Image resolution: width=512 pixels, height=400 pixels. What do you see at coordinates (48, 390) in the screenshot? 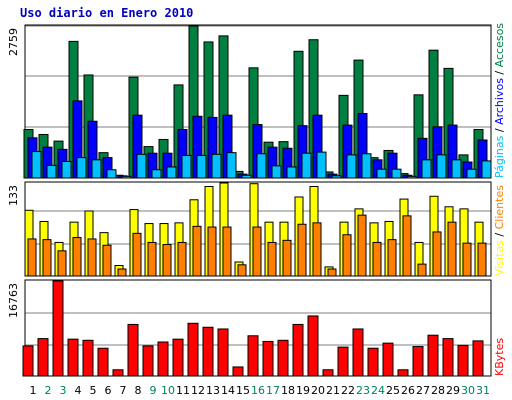
I see `x-tick-label-day-2: 2` at bounding box center [48, 390].